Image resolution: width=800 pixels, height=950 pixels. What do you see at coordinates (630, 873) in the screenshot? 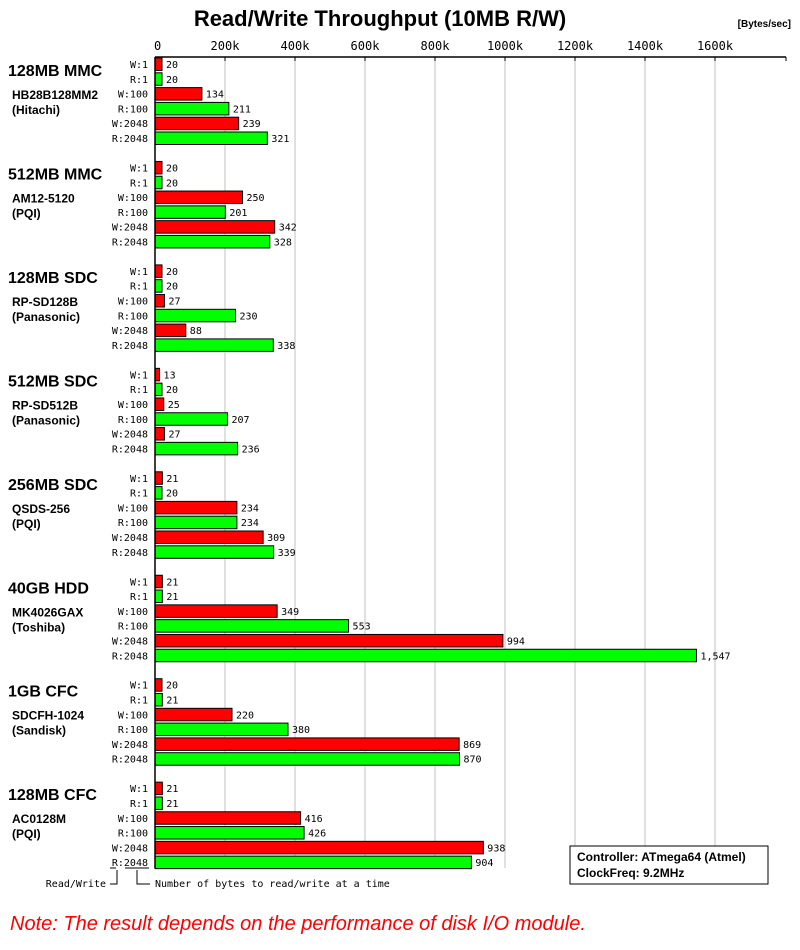
I see `info-clock: ClockFreq: 9.2MHz` at bounding box center [630, 873].